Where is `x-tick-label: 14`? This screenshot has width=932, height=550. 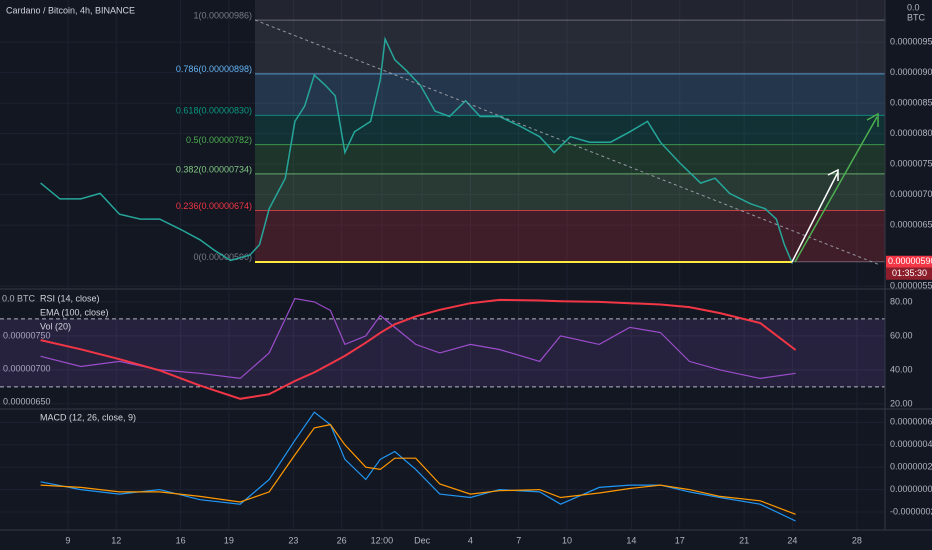 x-tick-label: 14 is located at coordinates (631, 540).